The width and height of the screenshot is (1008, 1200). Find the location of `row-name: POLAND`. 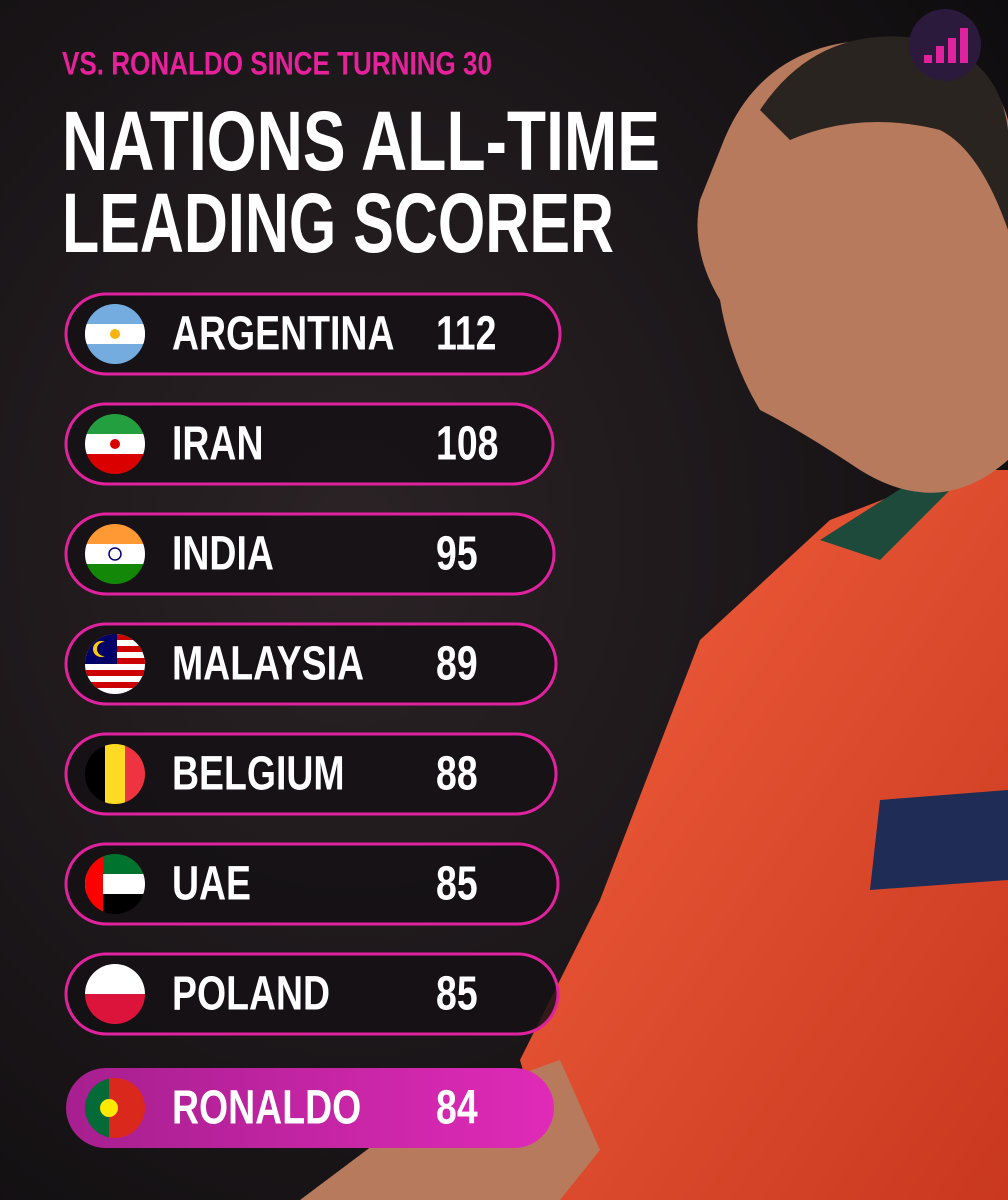

row-name: POLAND is located at coordinates (251, 994).